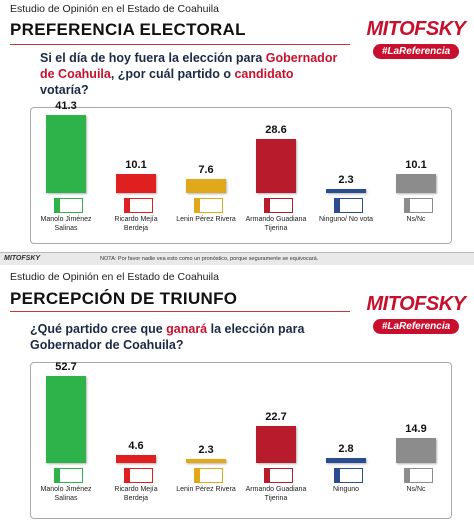  I want to click on question-part: votaría?, so click(64, 90).